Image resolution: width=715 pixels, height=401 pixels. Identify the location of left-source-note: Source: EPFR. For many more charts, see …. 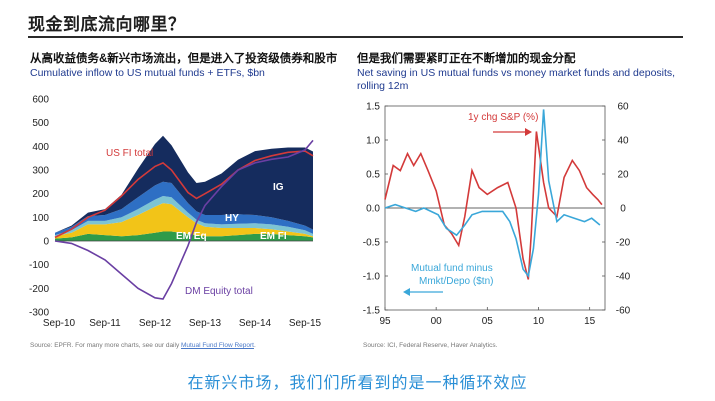
(143, 345).